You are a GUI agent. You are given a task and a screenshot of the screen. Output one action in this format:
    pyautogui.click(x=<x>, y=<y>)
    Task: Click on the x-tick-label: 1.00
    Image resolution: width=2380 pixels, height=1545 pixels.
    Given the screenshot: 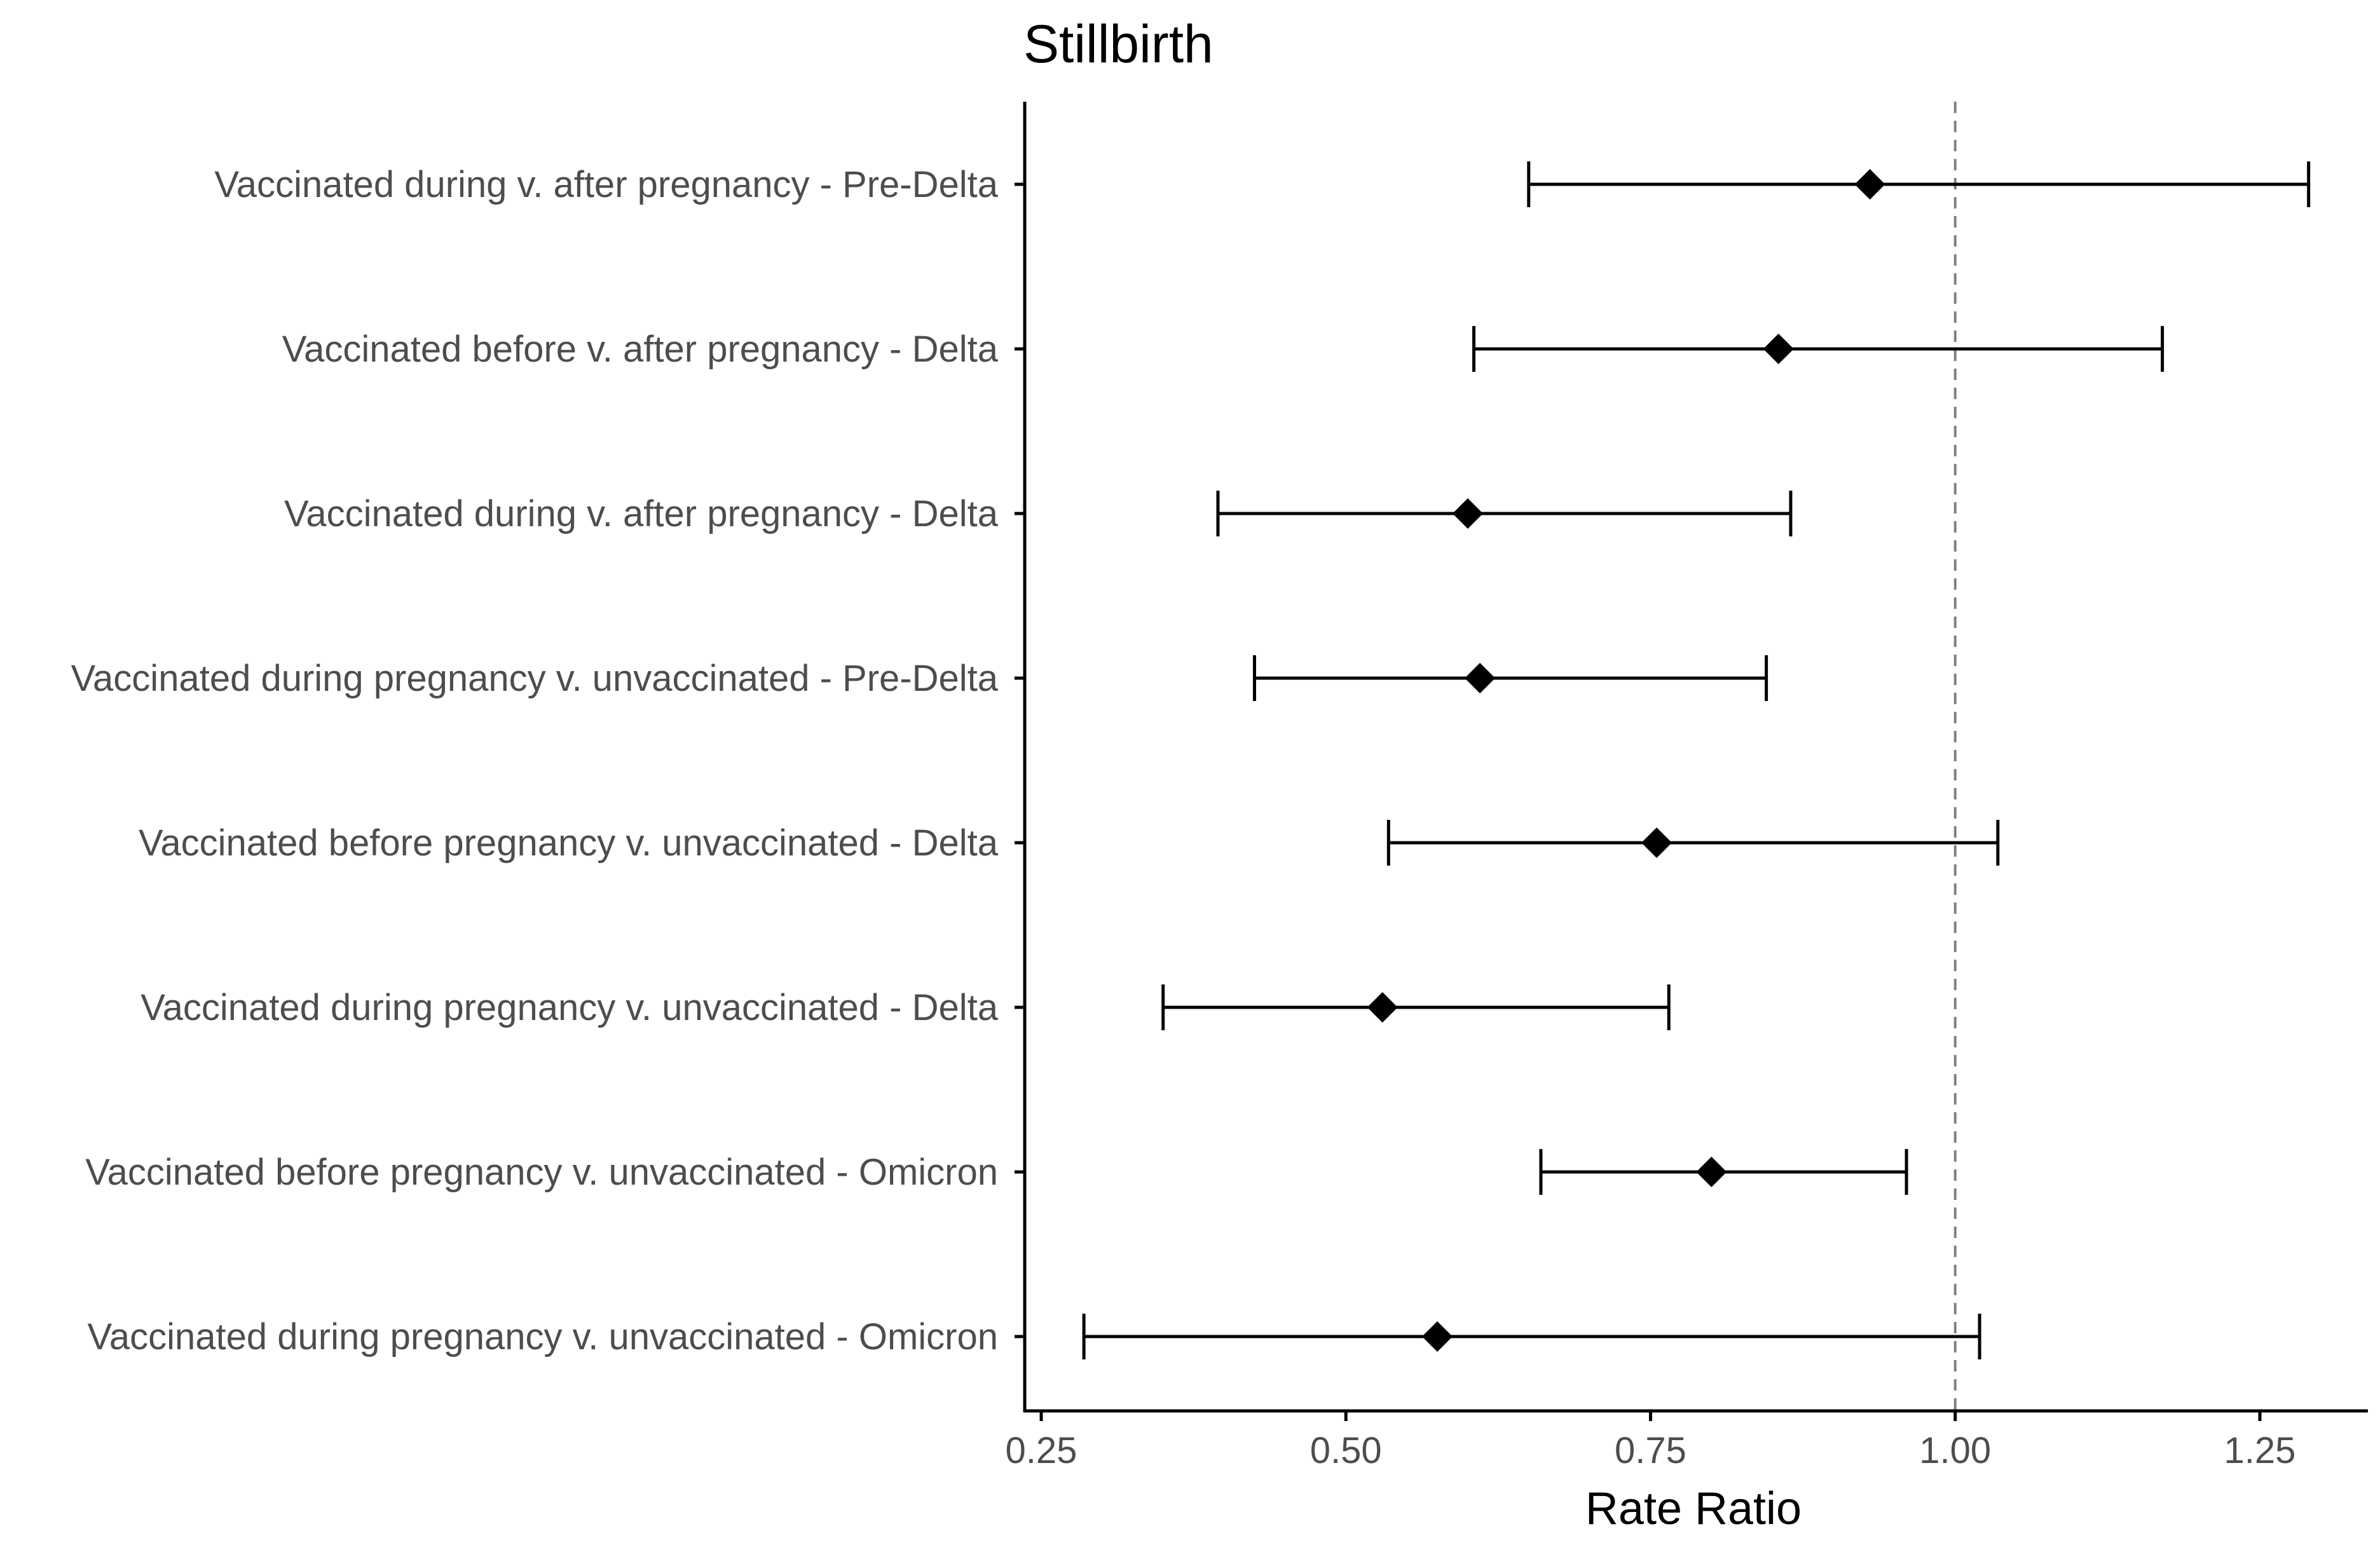 What is the action you would take?
    pyautogui.click(x=1955, y=1450)
    